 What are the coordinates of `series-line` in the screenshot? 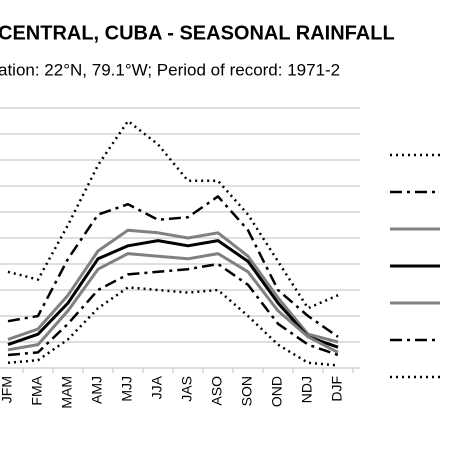 It's located at (173, 326).